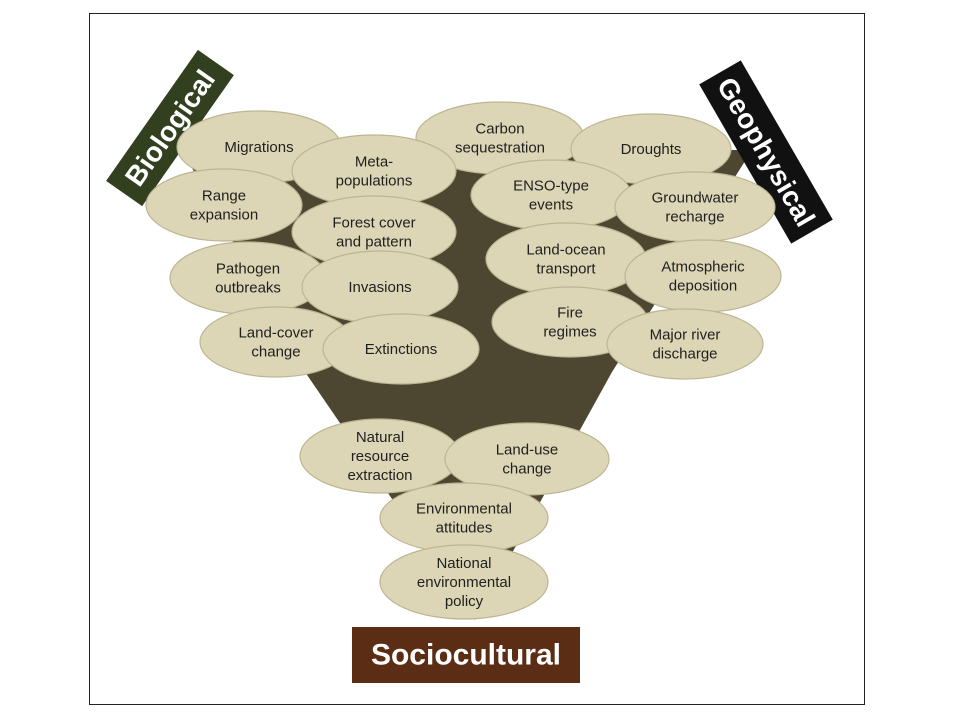 This screenshot has height=720, width=960. Describe the element at coordinates (464, 509) in the screenshot. I see `node-label-line: Environmental` at that location.